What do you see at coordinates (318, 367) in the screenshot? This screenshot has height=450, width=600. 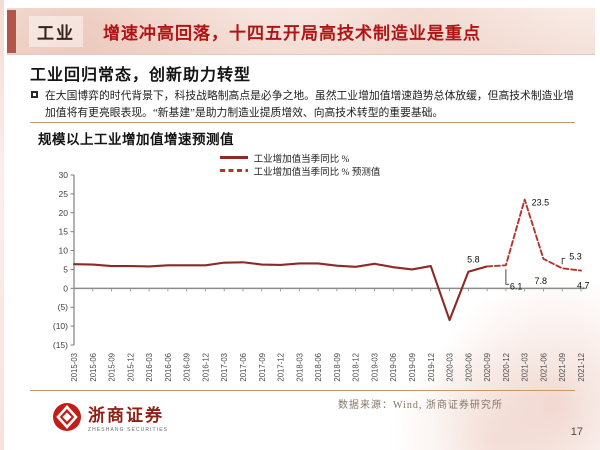 I see `svg-text: 2018-06` at bounding box center [318, 367].